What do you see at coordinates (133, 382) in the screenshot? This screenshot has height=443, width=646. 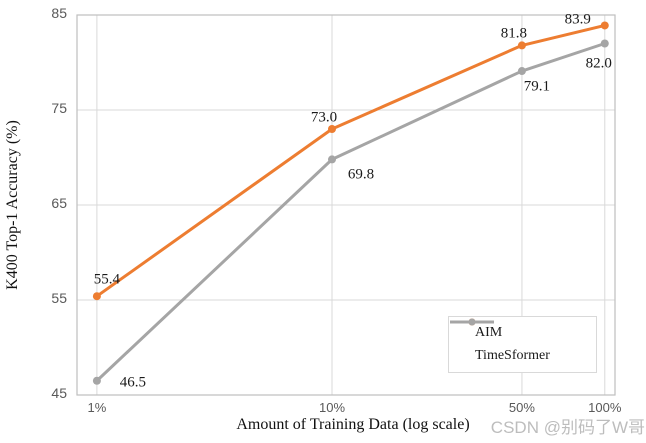 I see `data-label-timesformer: 46.5` at bounding box center [133, 382].